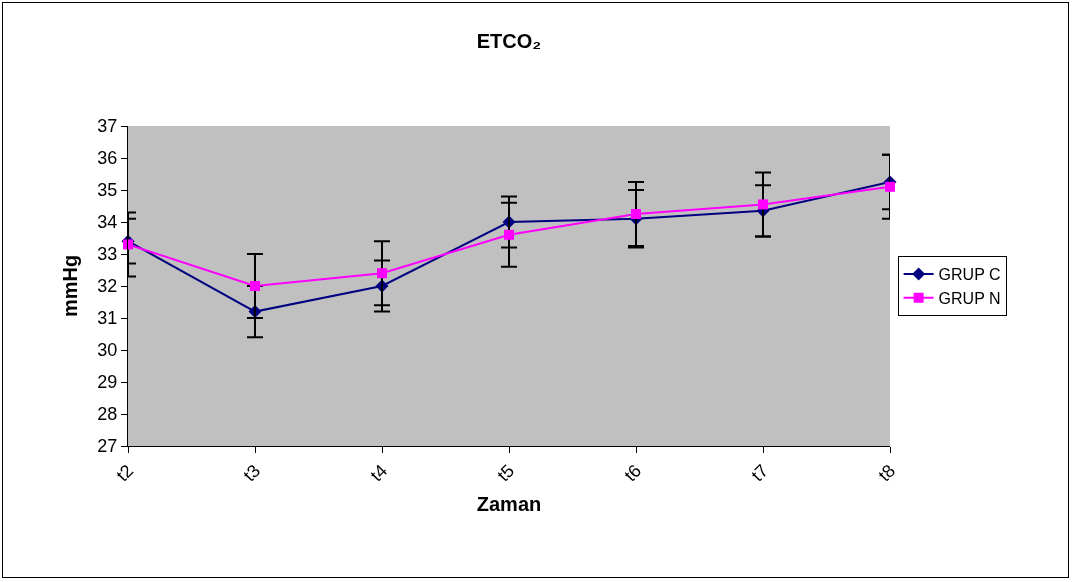 Image resolution: width=1073 pixels, height=582 pixels. What do you see at coordinates (509, 503) in the screenshot?
I see `x-axis-title: Zaman` at bounding box center [509, 503].